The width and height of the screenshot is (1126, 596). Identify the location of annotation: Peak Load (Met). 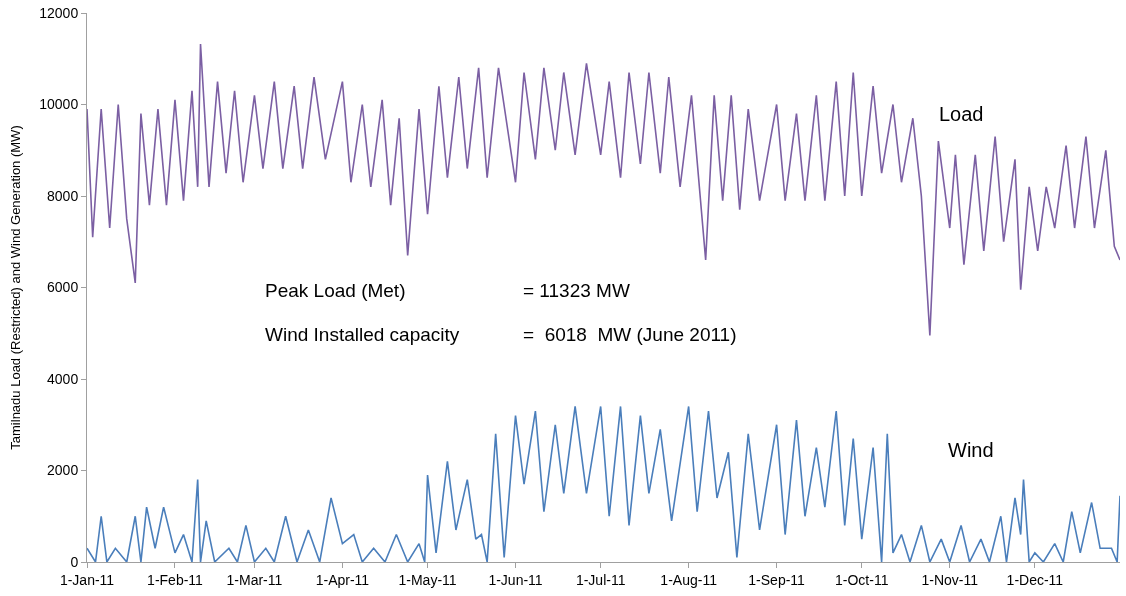
(335, 290).